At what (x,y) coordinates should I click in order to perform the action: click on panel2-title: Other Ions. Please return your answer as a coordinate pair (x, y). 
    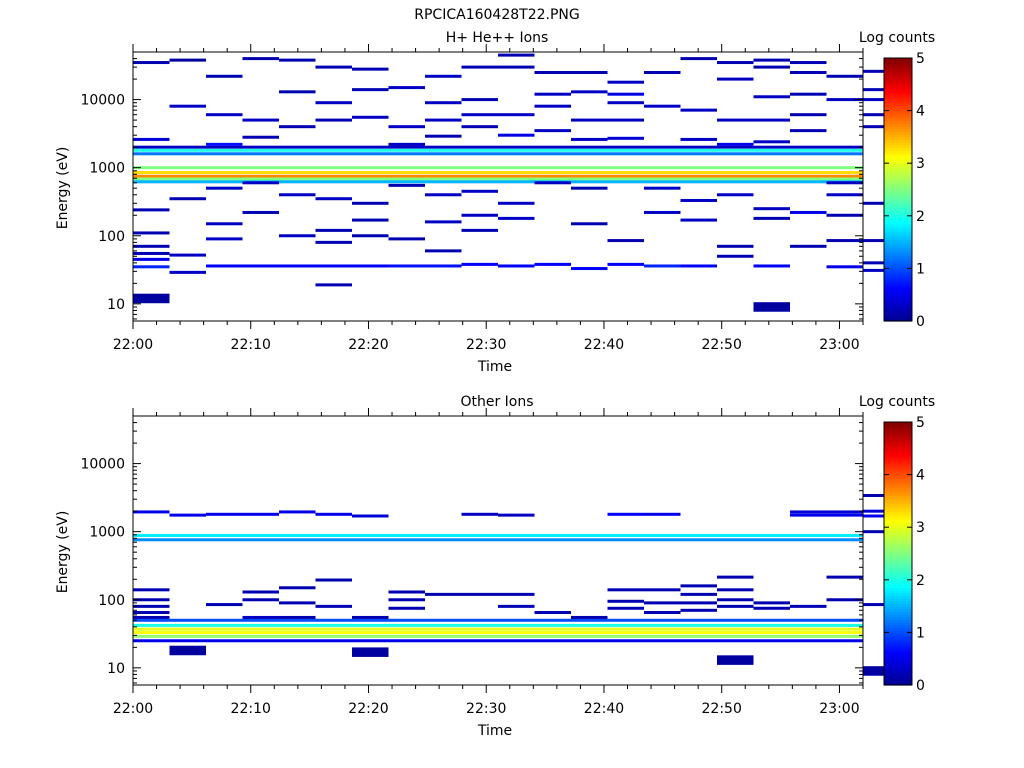
    Looking at the image, I should click on (496, 402).